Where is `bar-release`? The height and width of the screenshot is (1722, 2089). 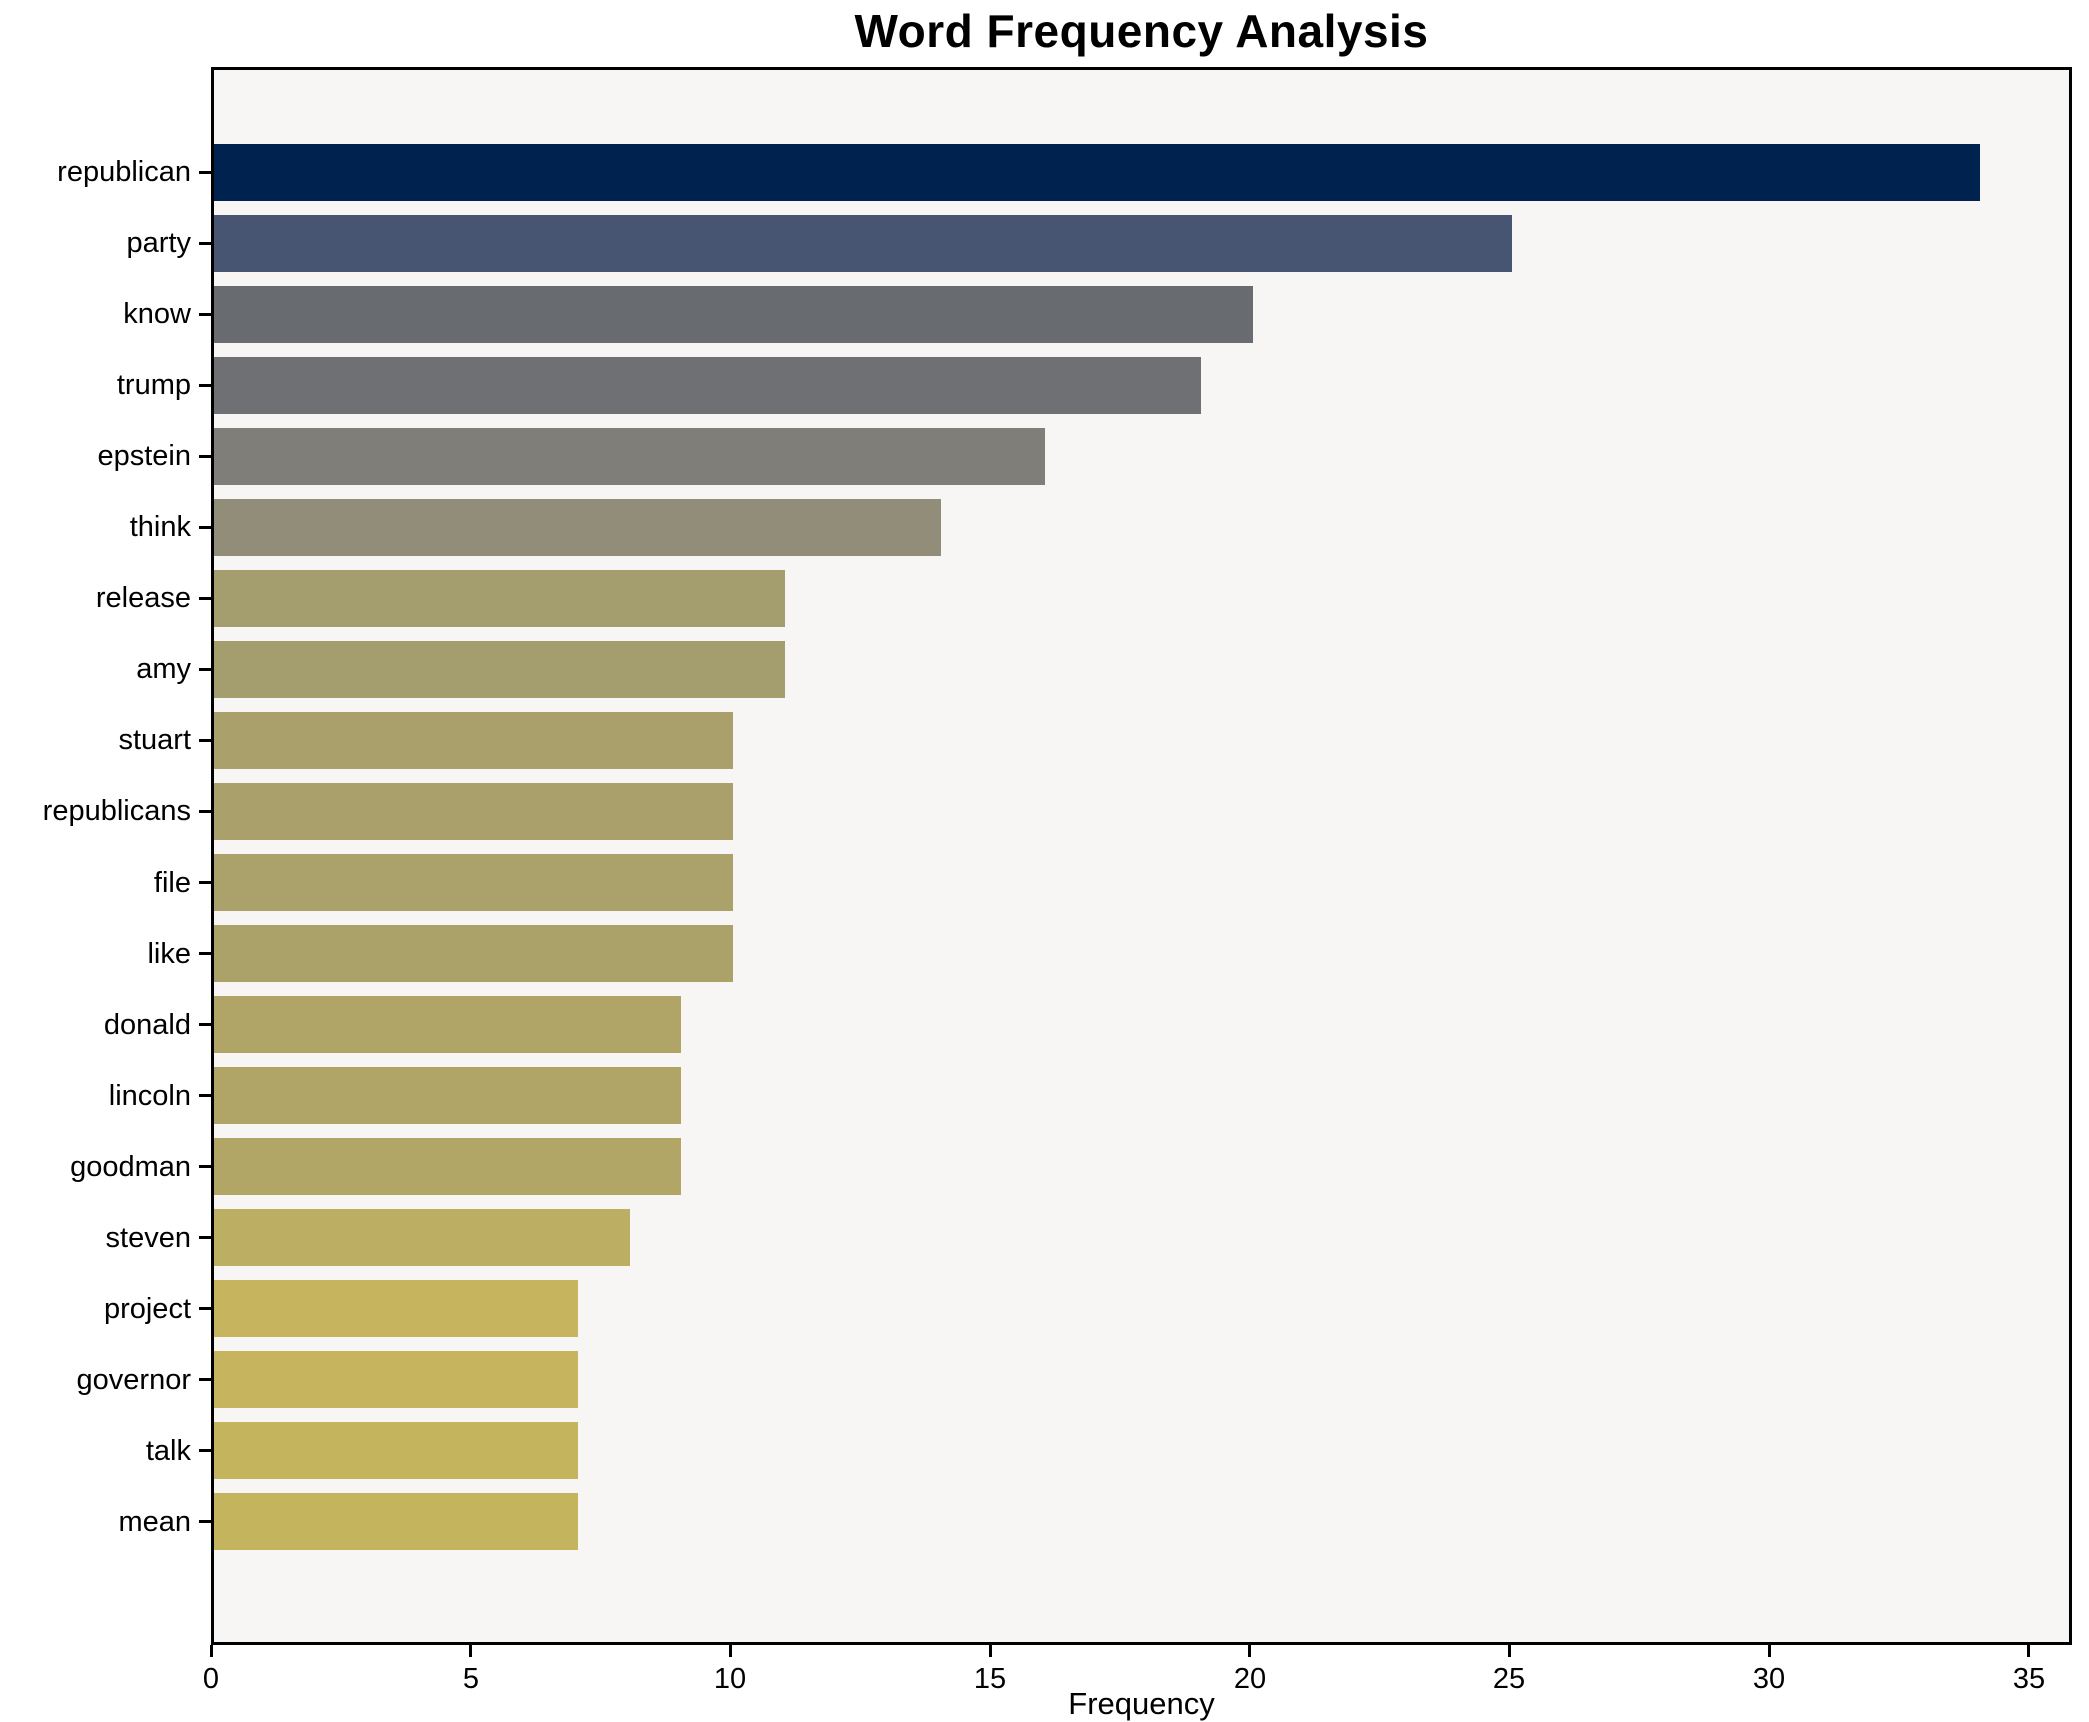
bar-release is located at coordinates (499, 598).